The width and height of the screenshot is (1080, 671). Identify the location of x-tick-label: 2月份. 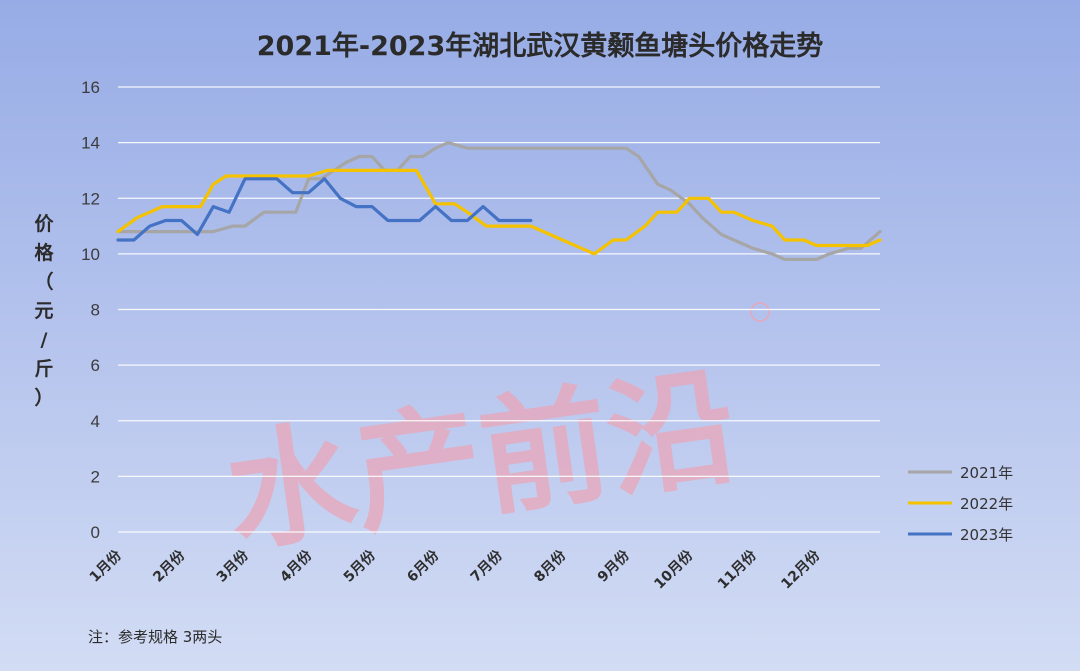
(169, 565).